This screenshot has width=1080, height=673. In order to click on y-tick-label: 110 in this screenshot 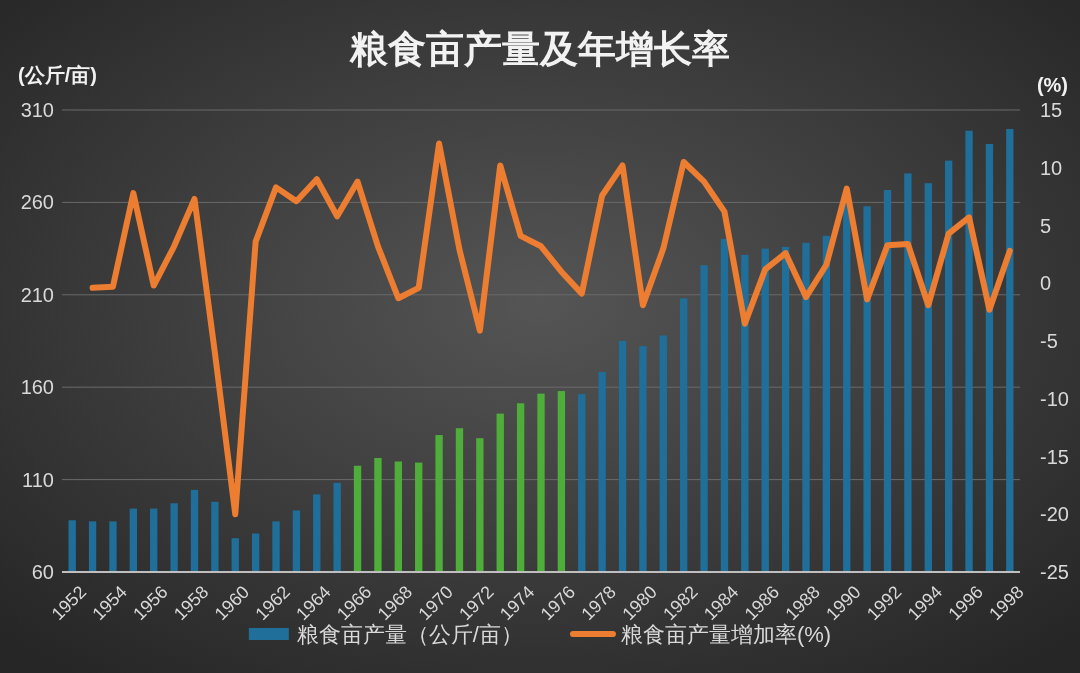, I will do `click(38, 479)`.